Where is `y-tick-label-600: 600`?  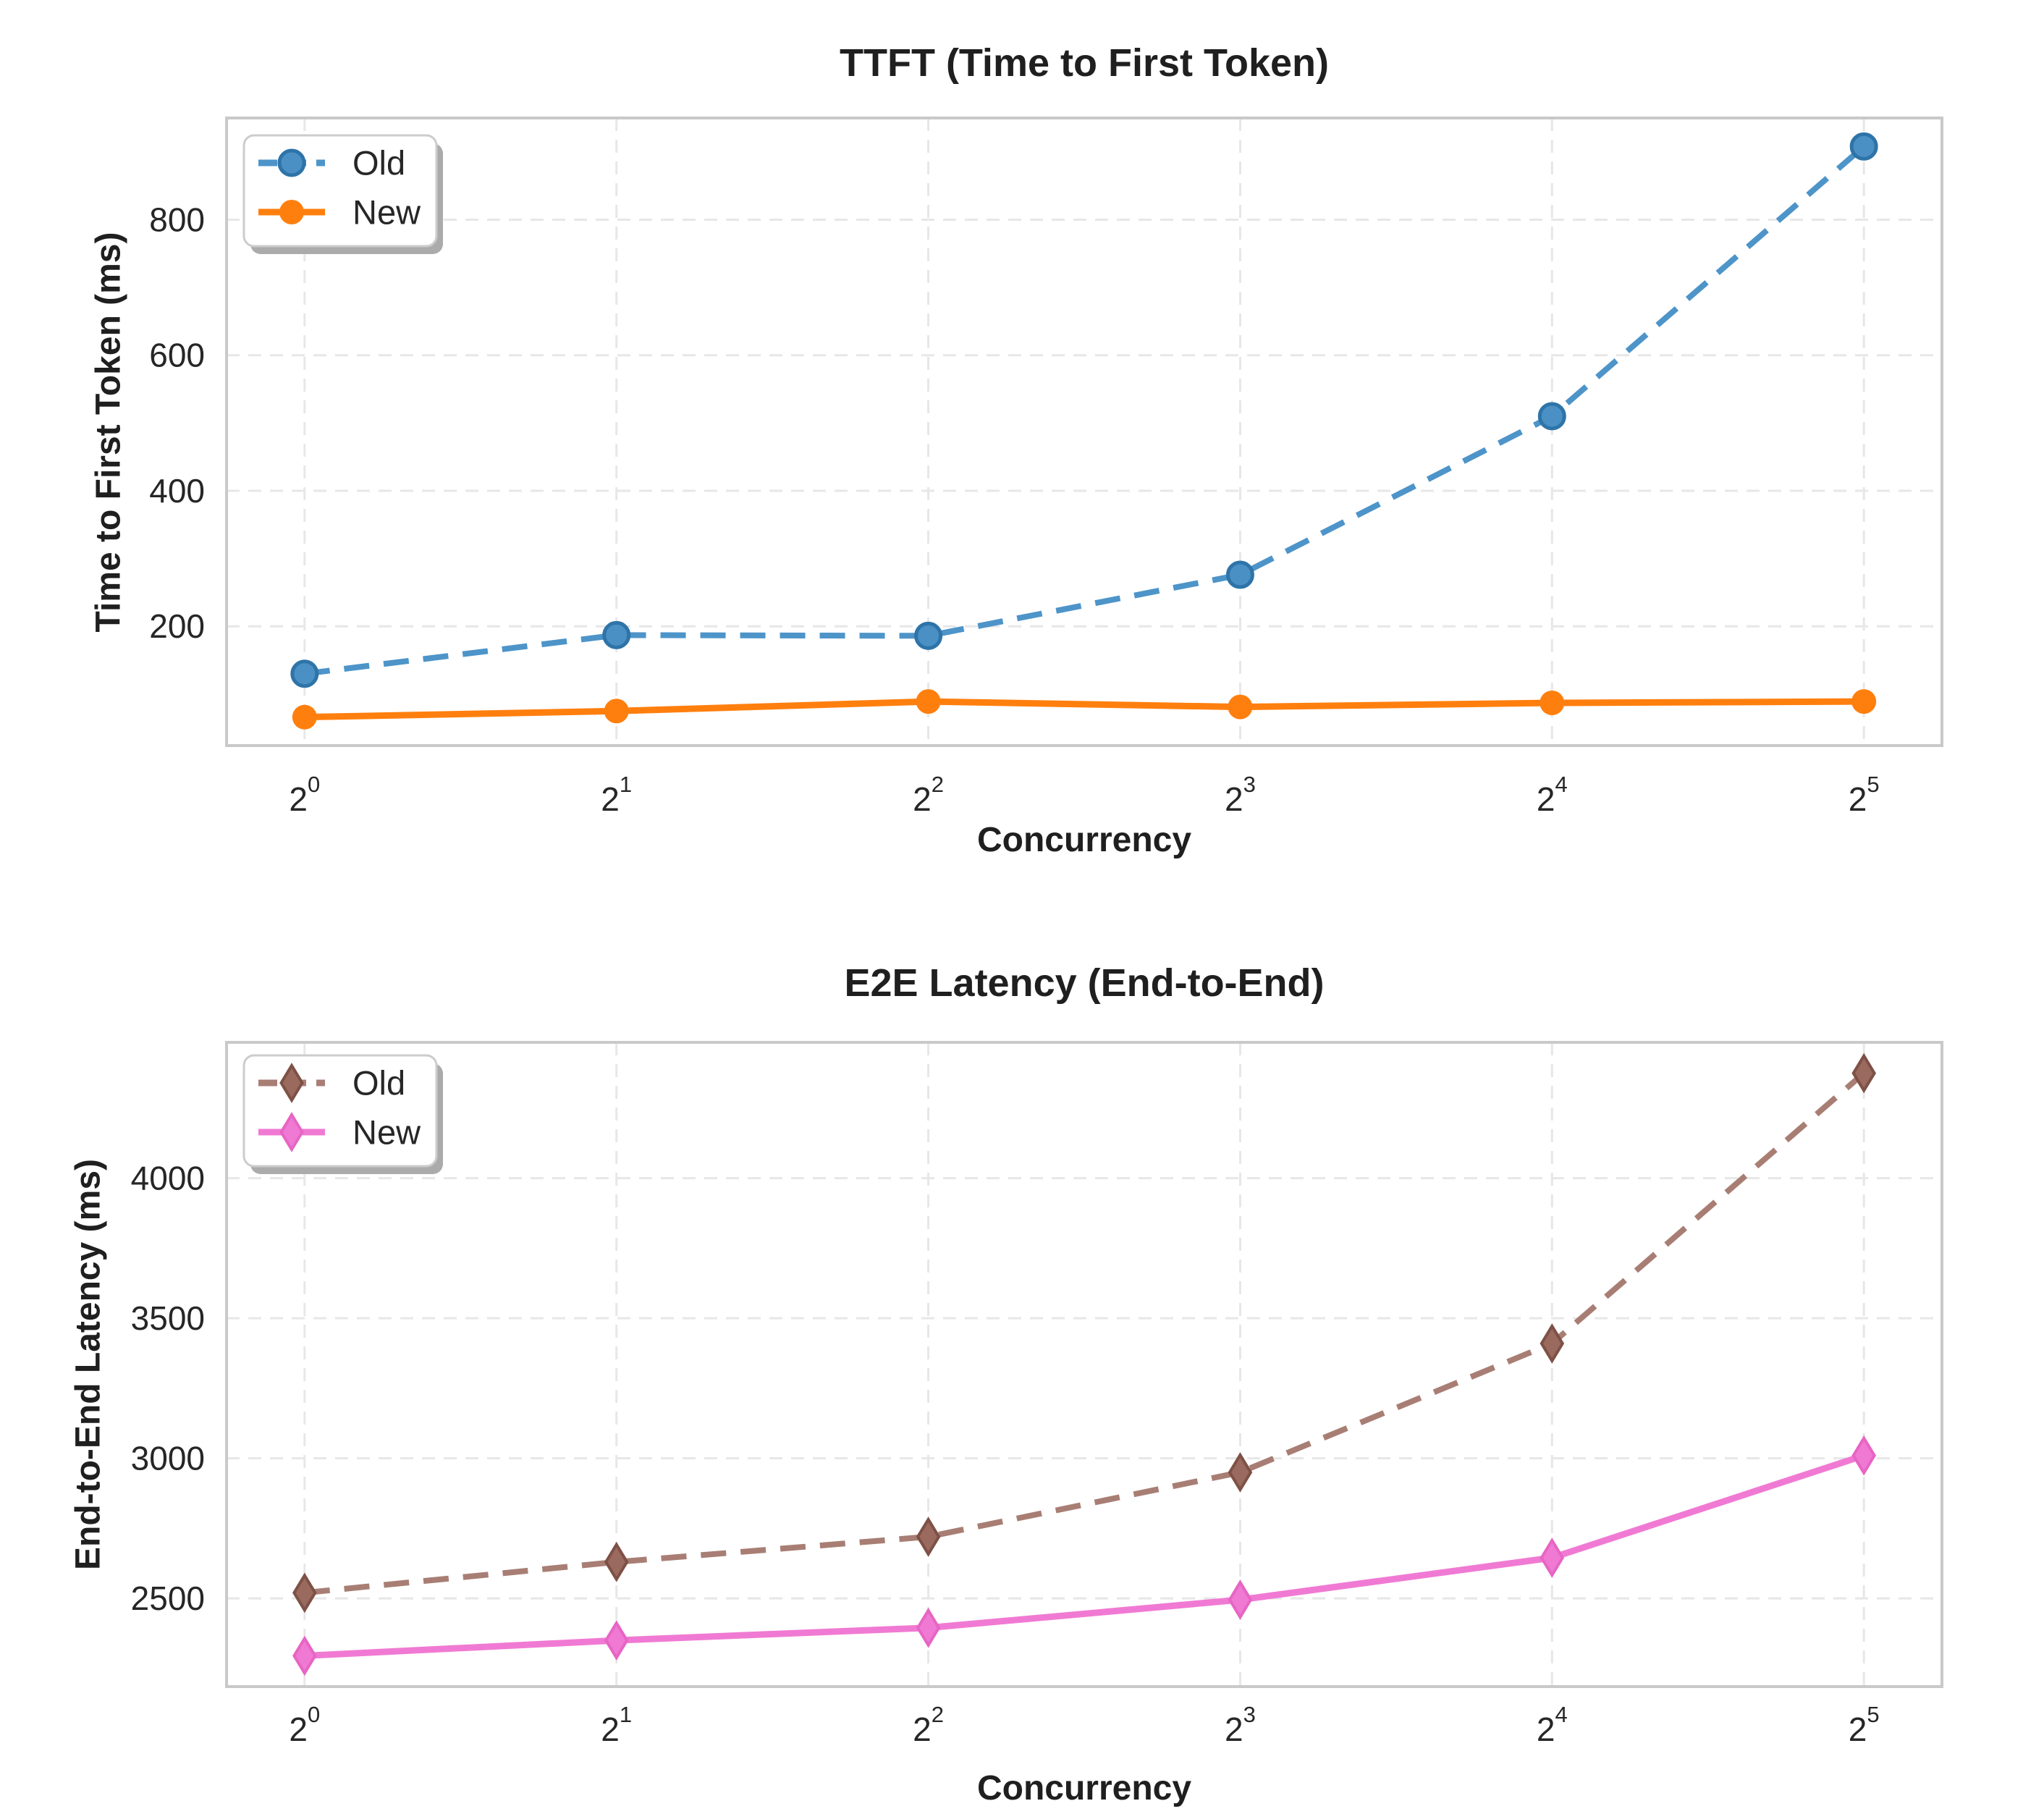 y-tick-label-600: 600 is located at coordinates (177, 355).